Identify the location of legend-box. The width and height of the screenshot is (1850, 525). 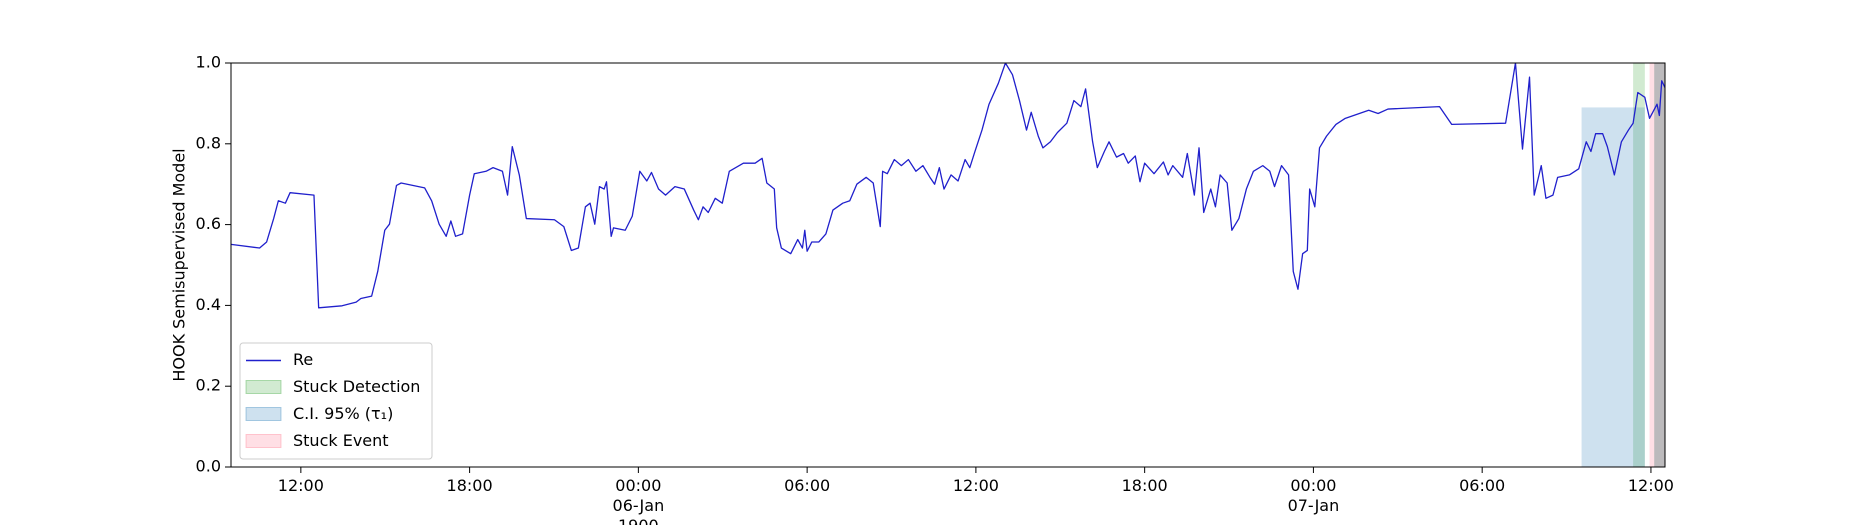
(336, 401).